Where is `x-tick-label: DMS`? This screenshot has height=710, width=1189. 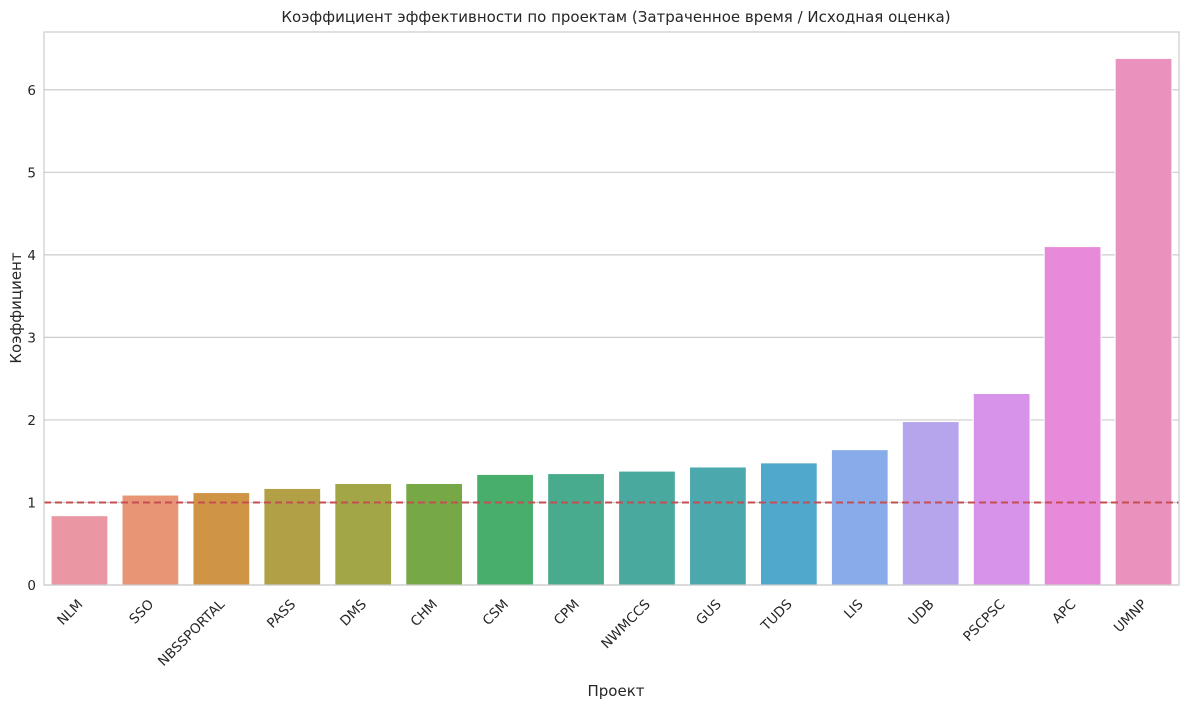 x-tick-label: DMS is located at coordinates (353, 613).